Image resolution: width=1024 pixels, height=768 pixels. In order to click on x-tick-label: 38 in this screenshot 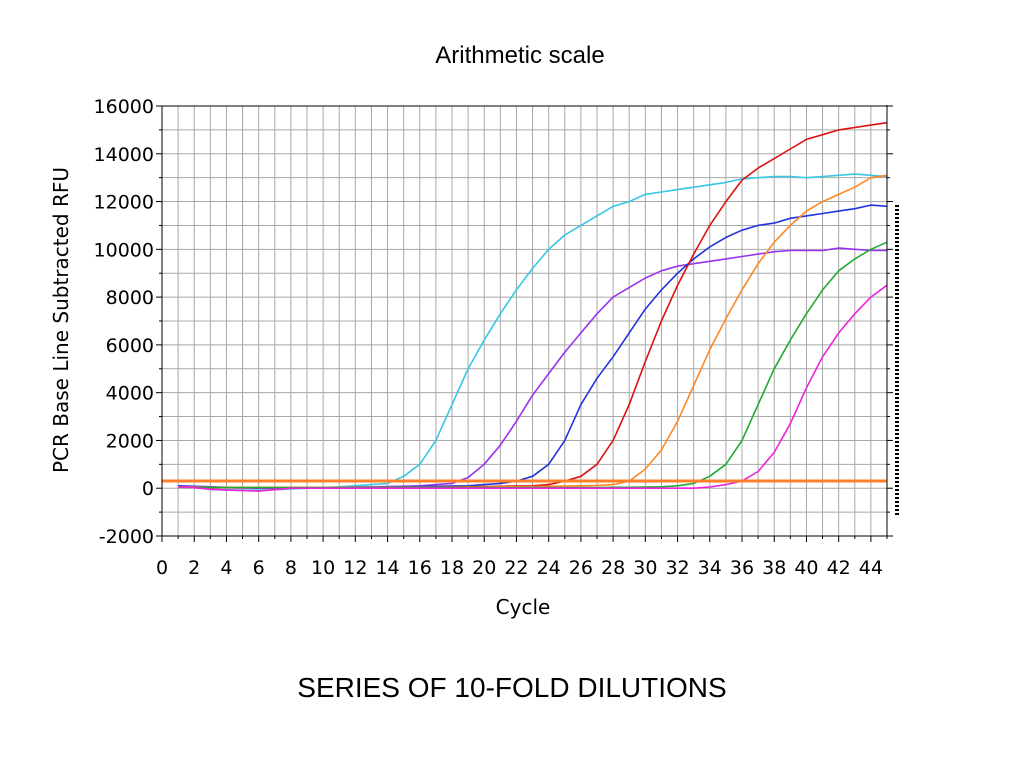, I will do `click(774, 568)`.